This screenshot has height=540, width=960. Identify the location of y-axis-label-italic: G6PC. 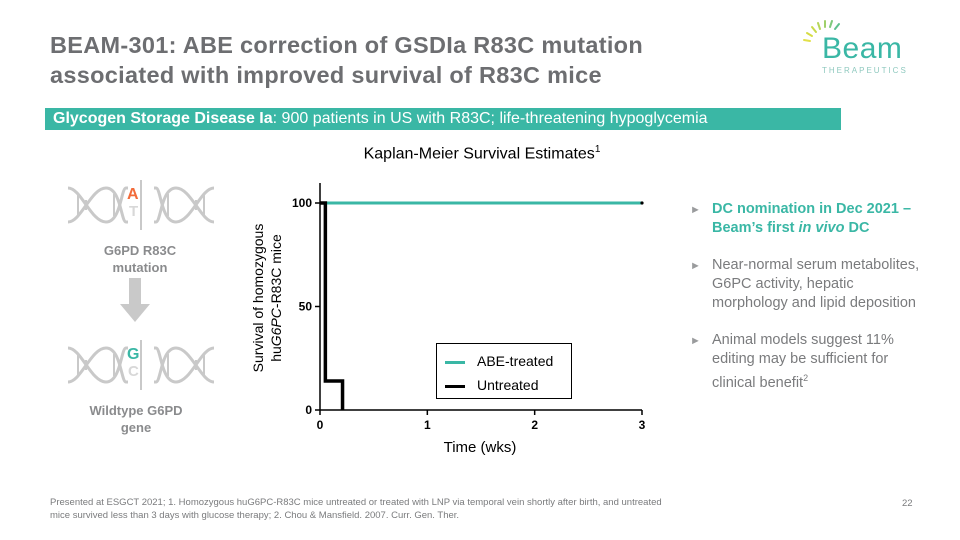
(276, 326).